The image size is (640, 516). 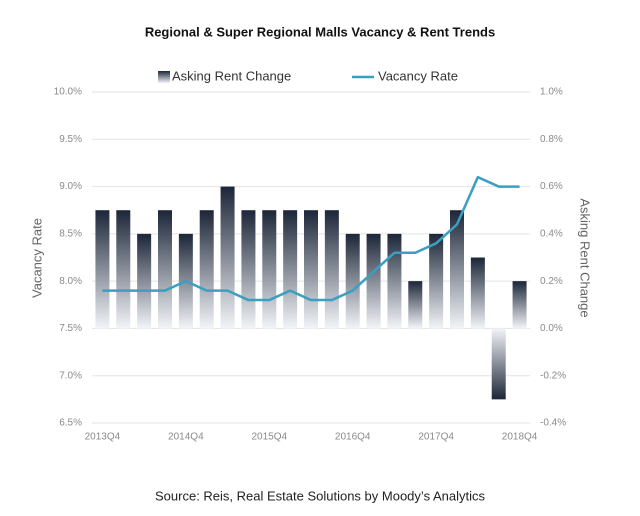 I want to click on legend-label: Vacancy Rate, so click(x=418, y=75).